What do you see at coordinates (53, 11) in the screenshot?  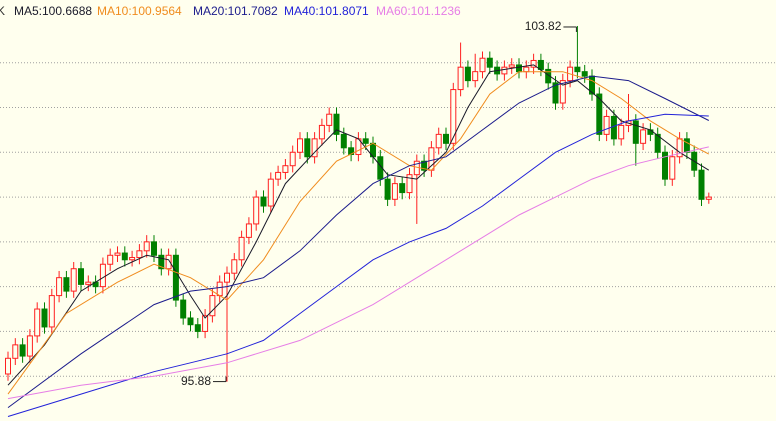 I see `legend-entry: MA5:100.6688` at bounding box center [53, 11].